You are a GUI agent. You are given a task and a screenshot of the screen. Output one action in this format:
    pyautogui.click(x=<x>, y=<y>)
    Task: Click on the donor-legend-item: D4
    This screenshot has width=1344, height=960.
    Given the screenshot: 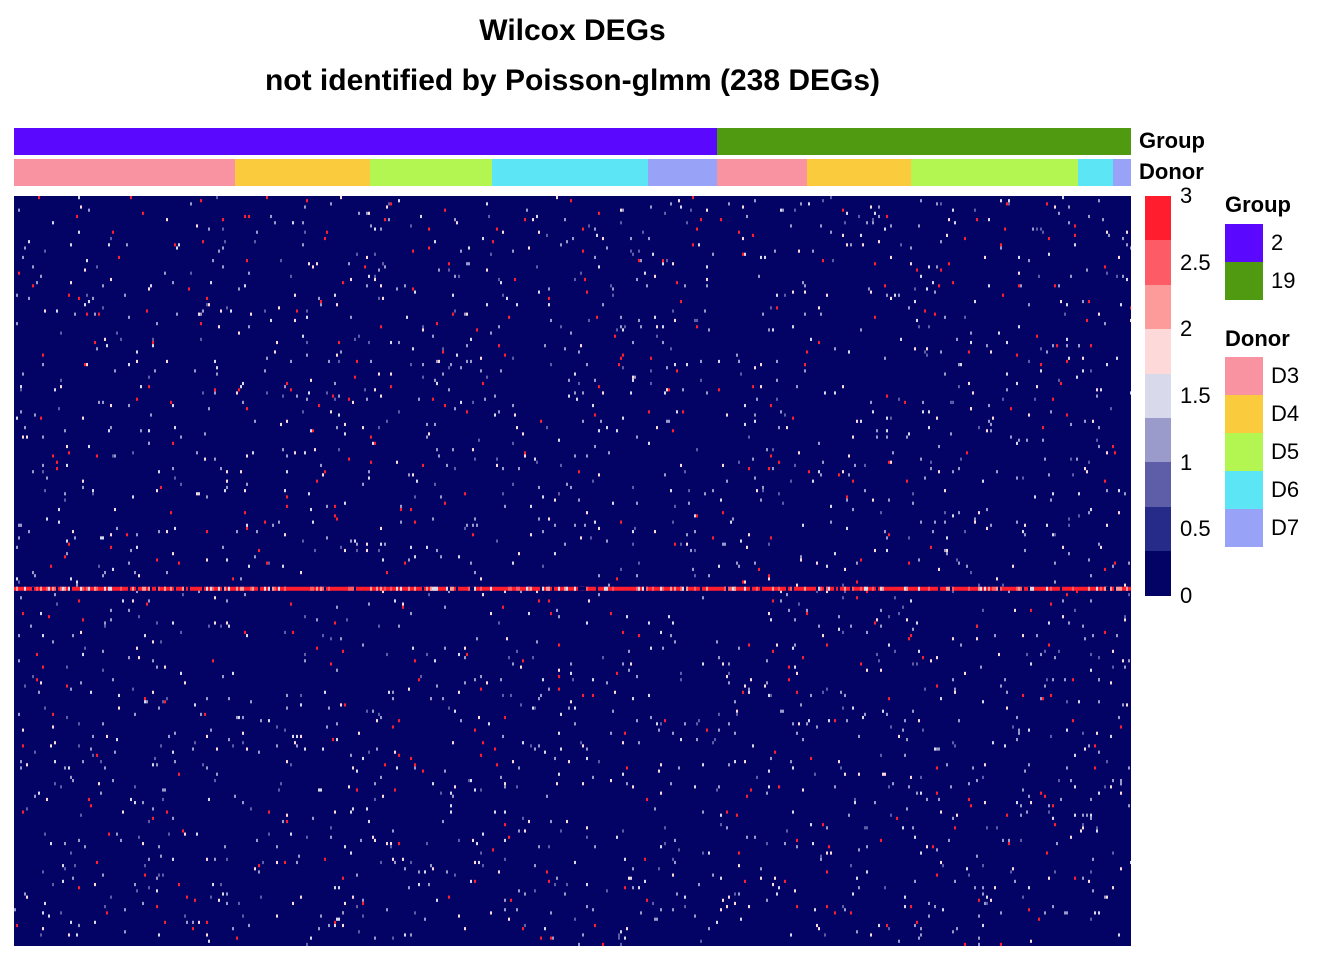 What is the action you would take?
    pyautogui.click(x=1262, y=414)
    